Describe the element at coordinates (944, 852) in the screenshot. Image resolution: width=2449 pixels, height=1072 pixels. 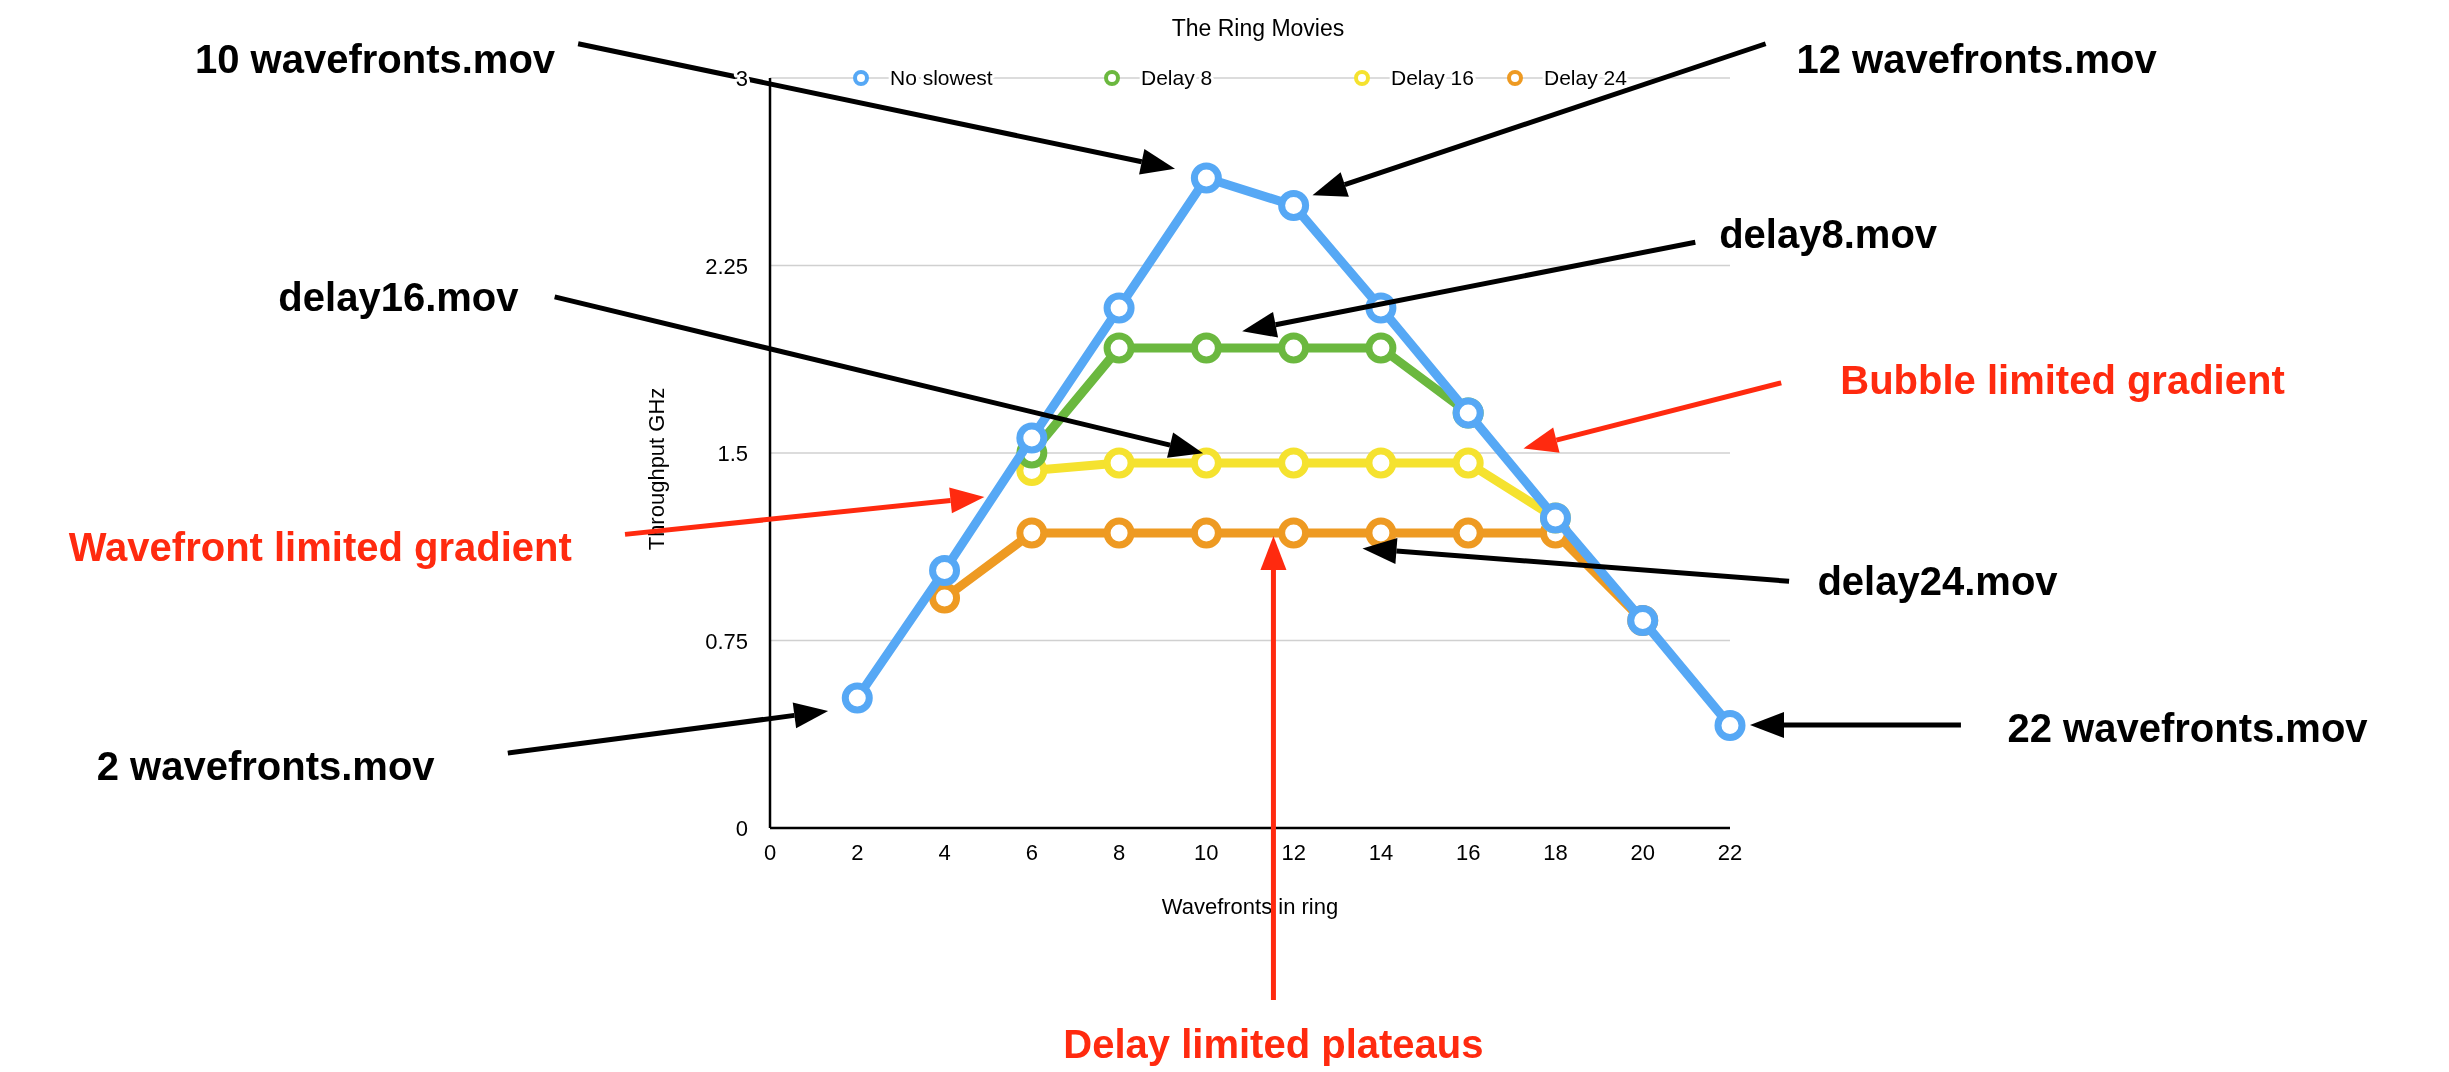
I see `x-tick-label: 4` at that location.